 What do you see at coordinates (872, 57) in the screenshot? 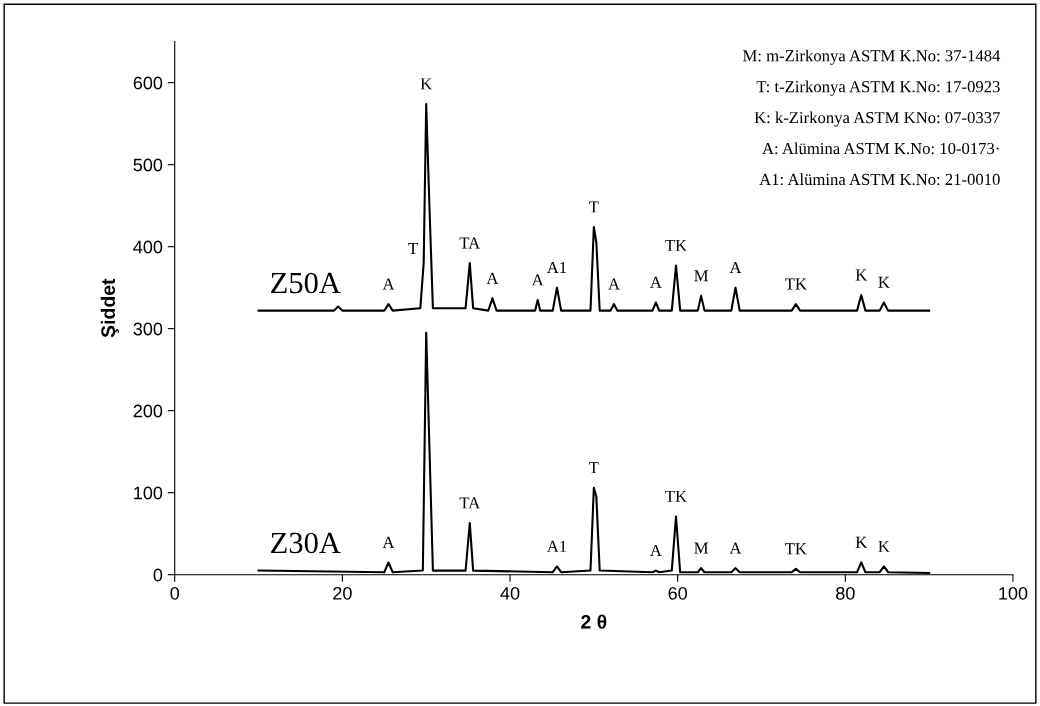
I see `annotation: M: m-Zirkonya ASTM K.No: 37-1484` at bounding box center [872, 57].